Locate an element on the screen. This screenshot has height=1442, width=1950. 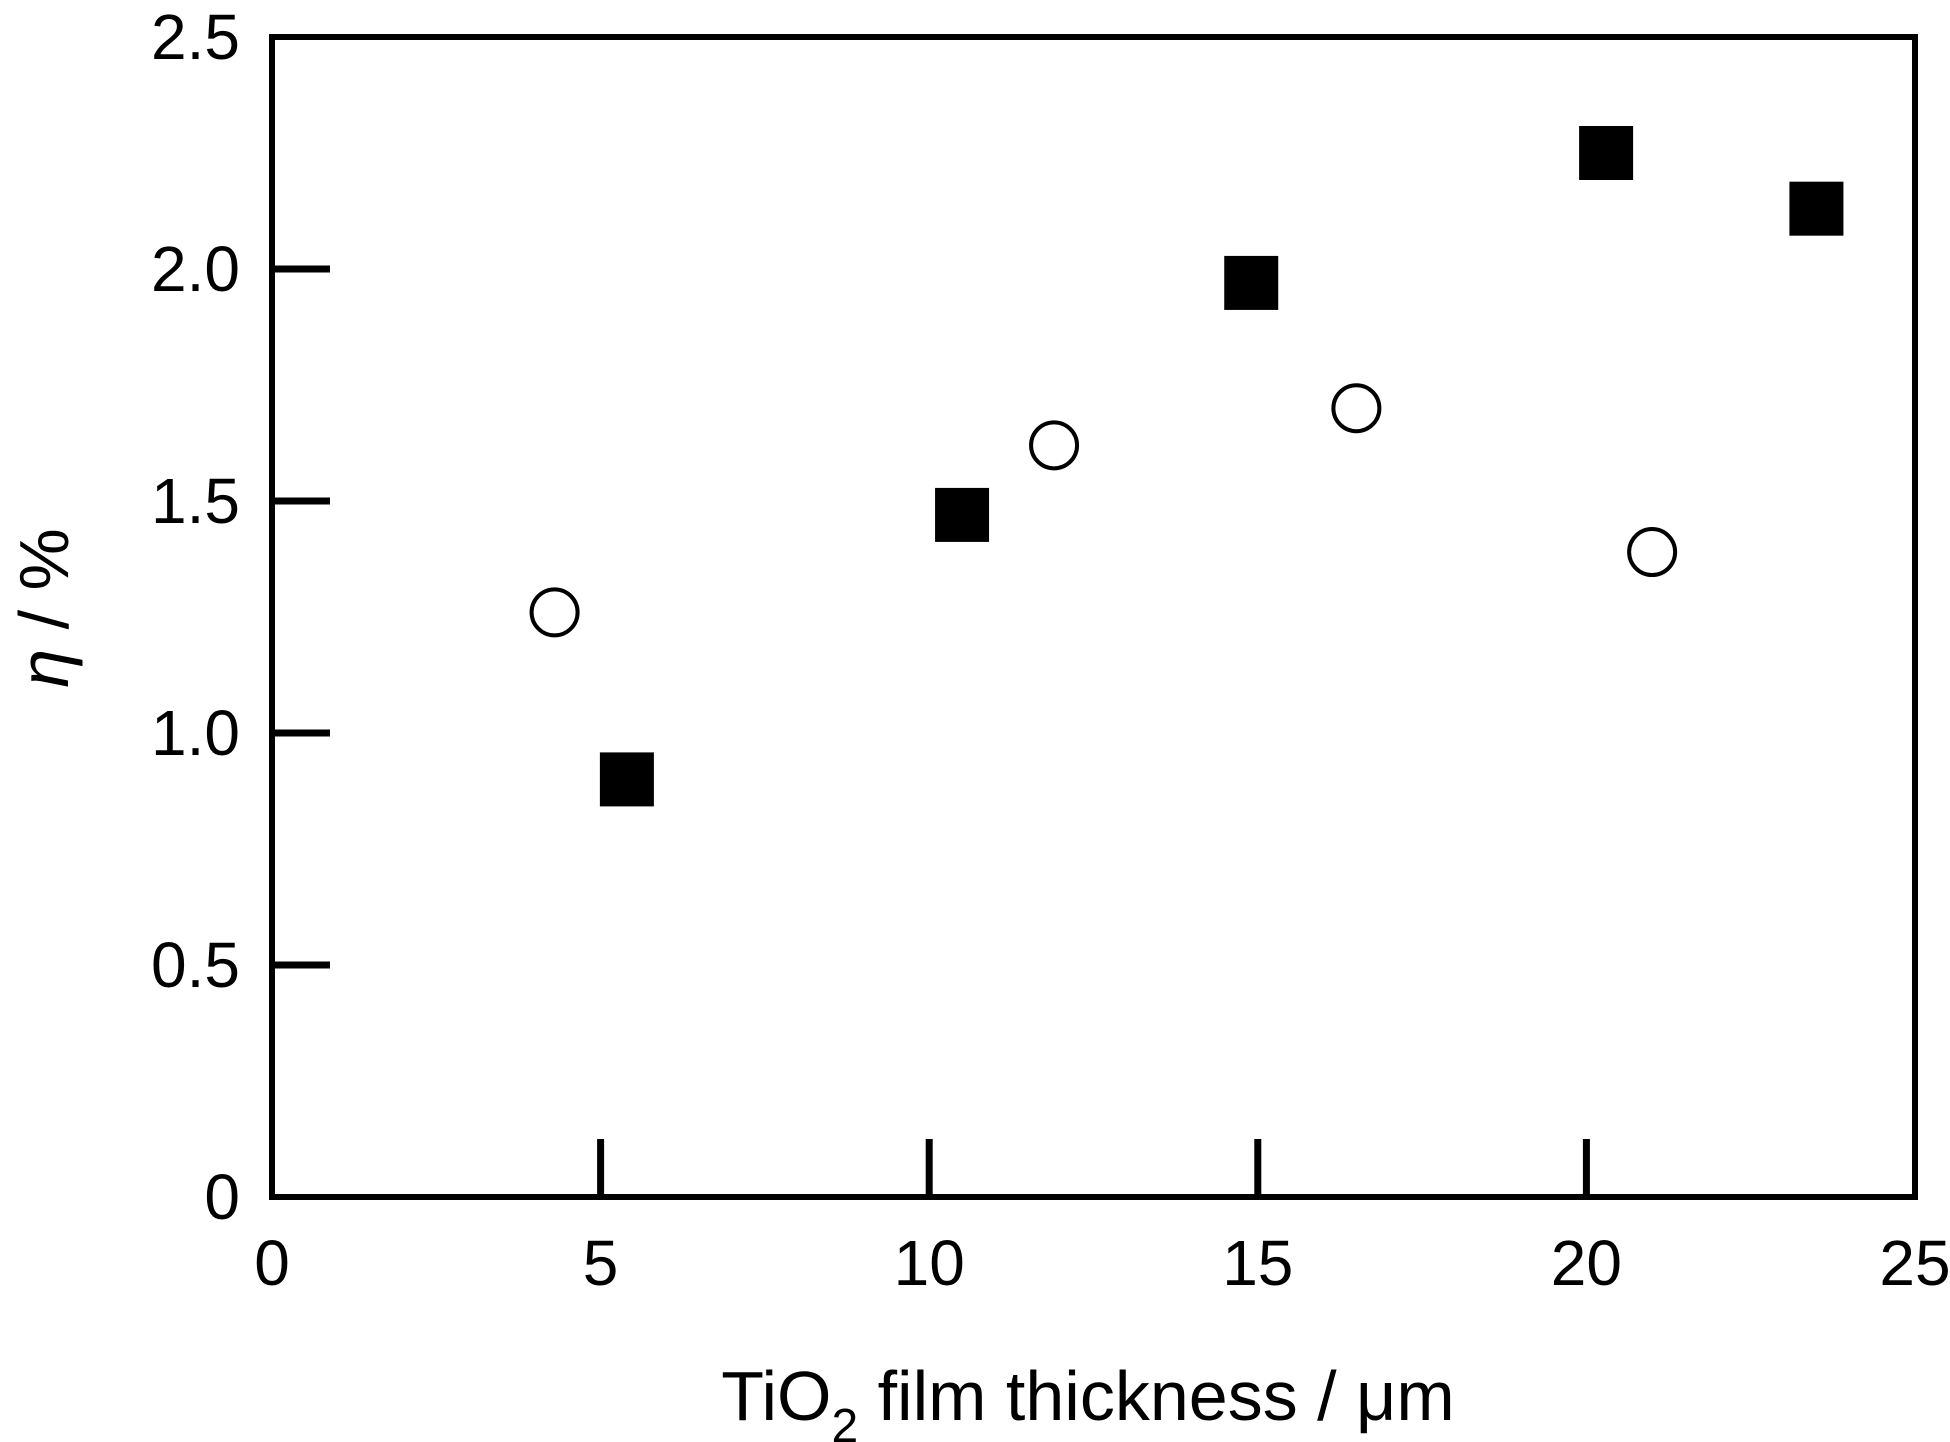
x-axis-title-main: TiO is located at coordinates (776, 1396).